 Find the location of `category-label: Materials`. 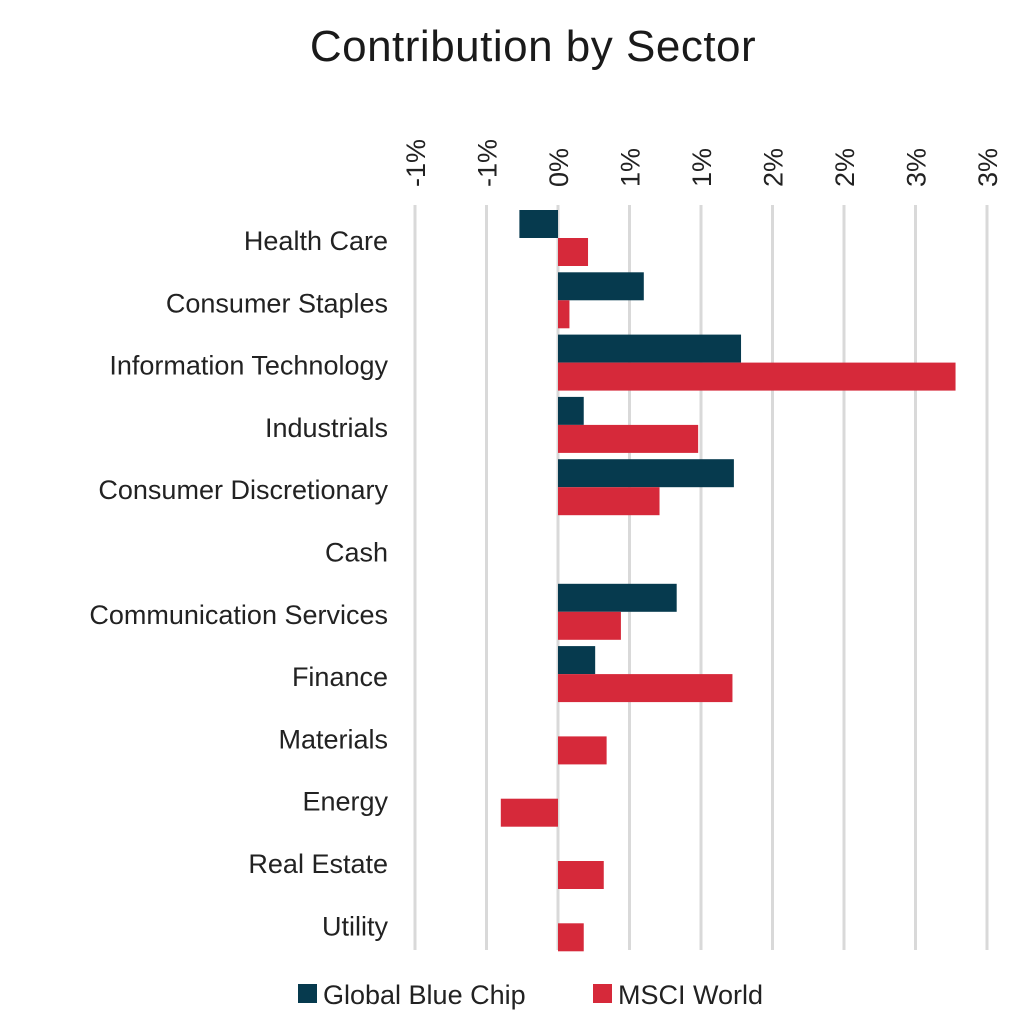

category-label: Materials is located at coordinates (333, 739).